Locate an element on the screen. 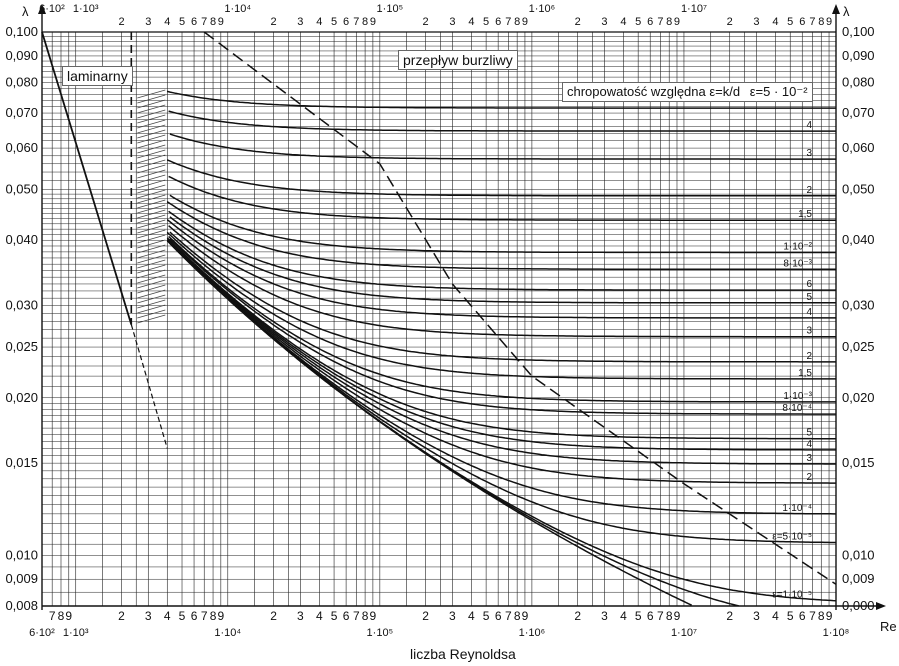  y-axis-title-left: λ is located at coordinates (25, 11).